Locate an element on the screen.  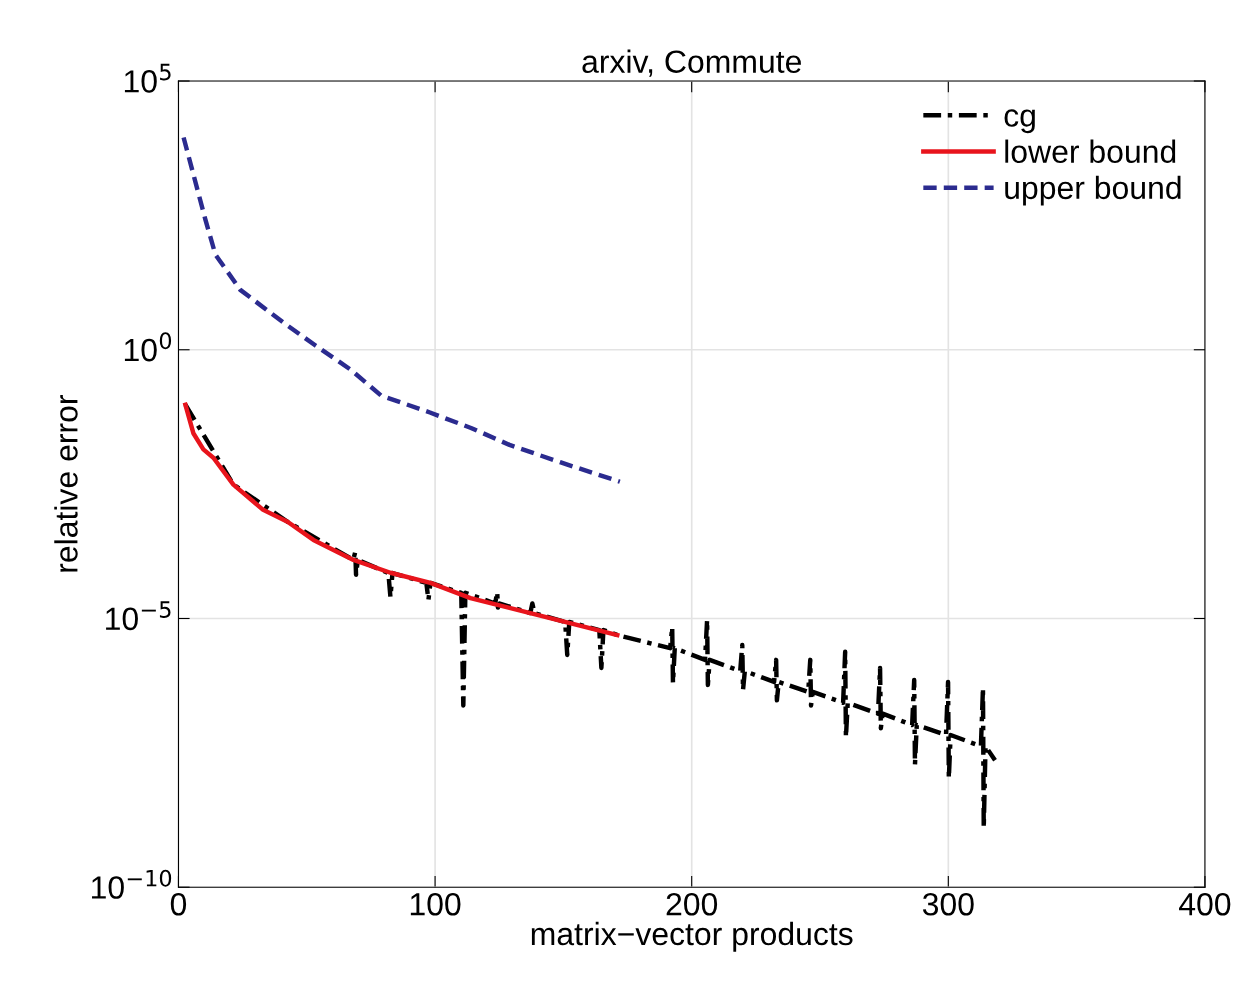
y-axis-title: relative error is located at coordinates (66, 483).